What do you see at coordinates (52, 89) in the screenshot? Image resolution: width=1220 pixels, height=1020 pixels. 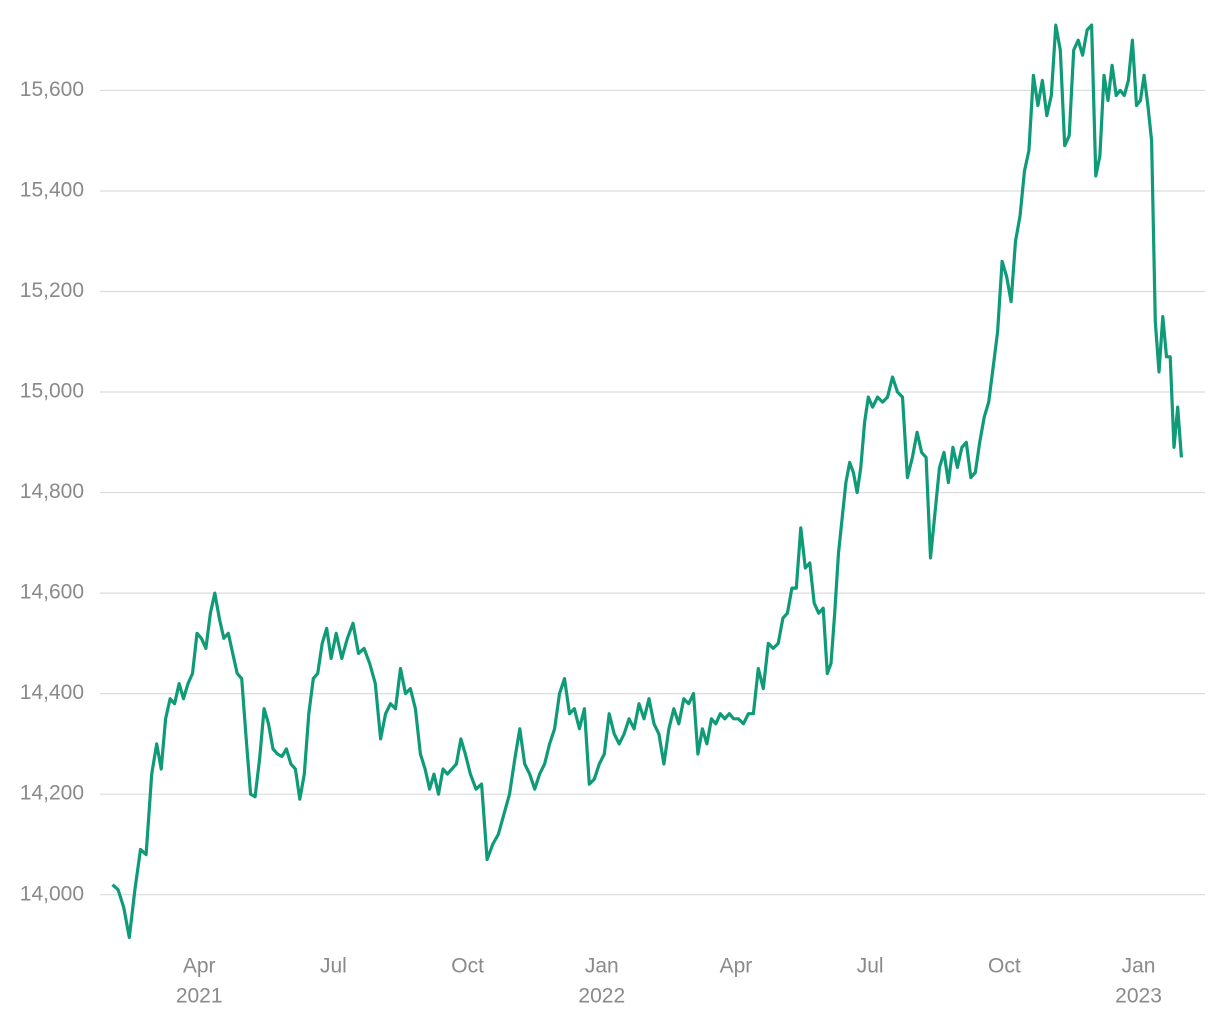 I see `y-tick-label: 15,600` at bounding box center [52, 89].